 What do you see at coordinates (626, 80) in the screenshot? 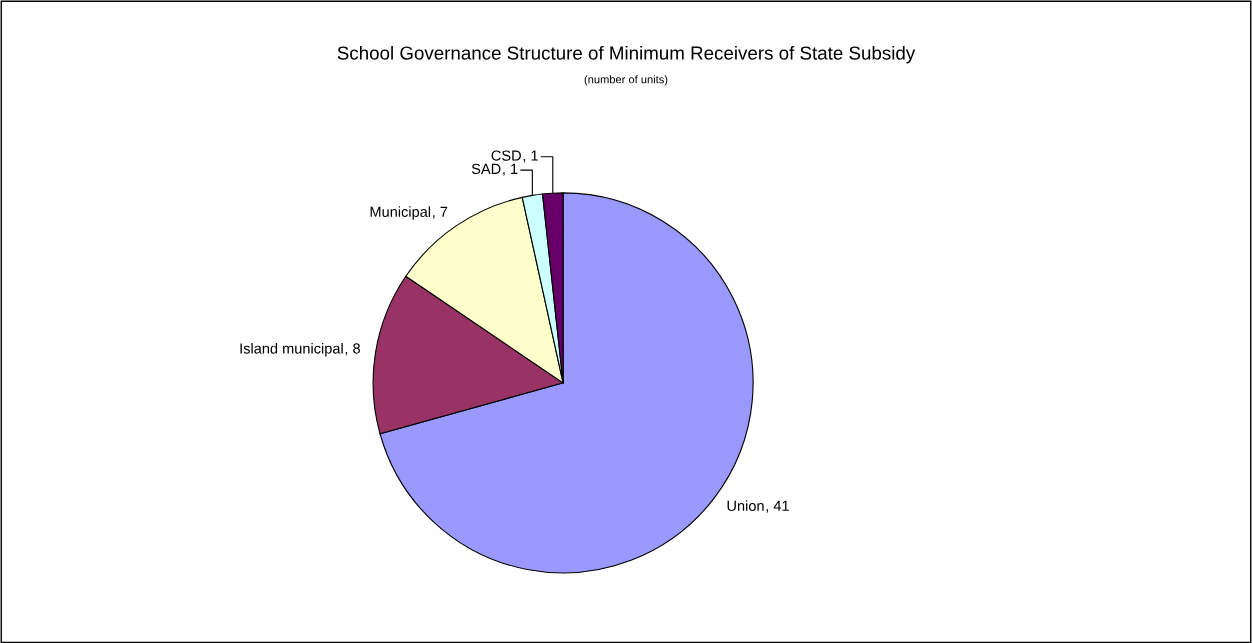
I see `chart-subtitle: (number of units)` at bounding box center [626, 80].